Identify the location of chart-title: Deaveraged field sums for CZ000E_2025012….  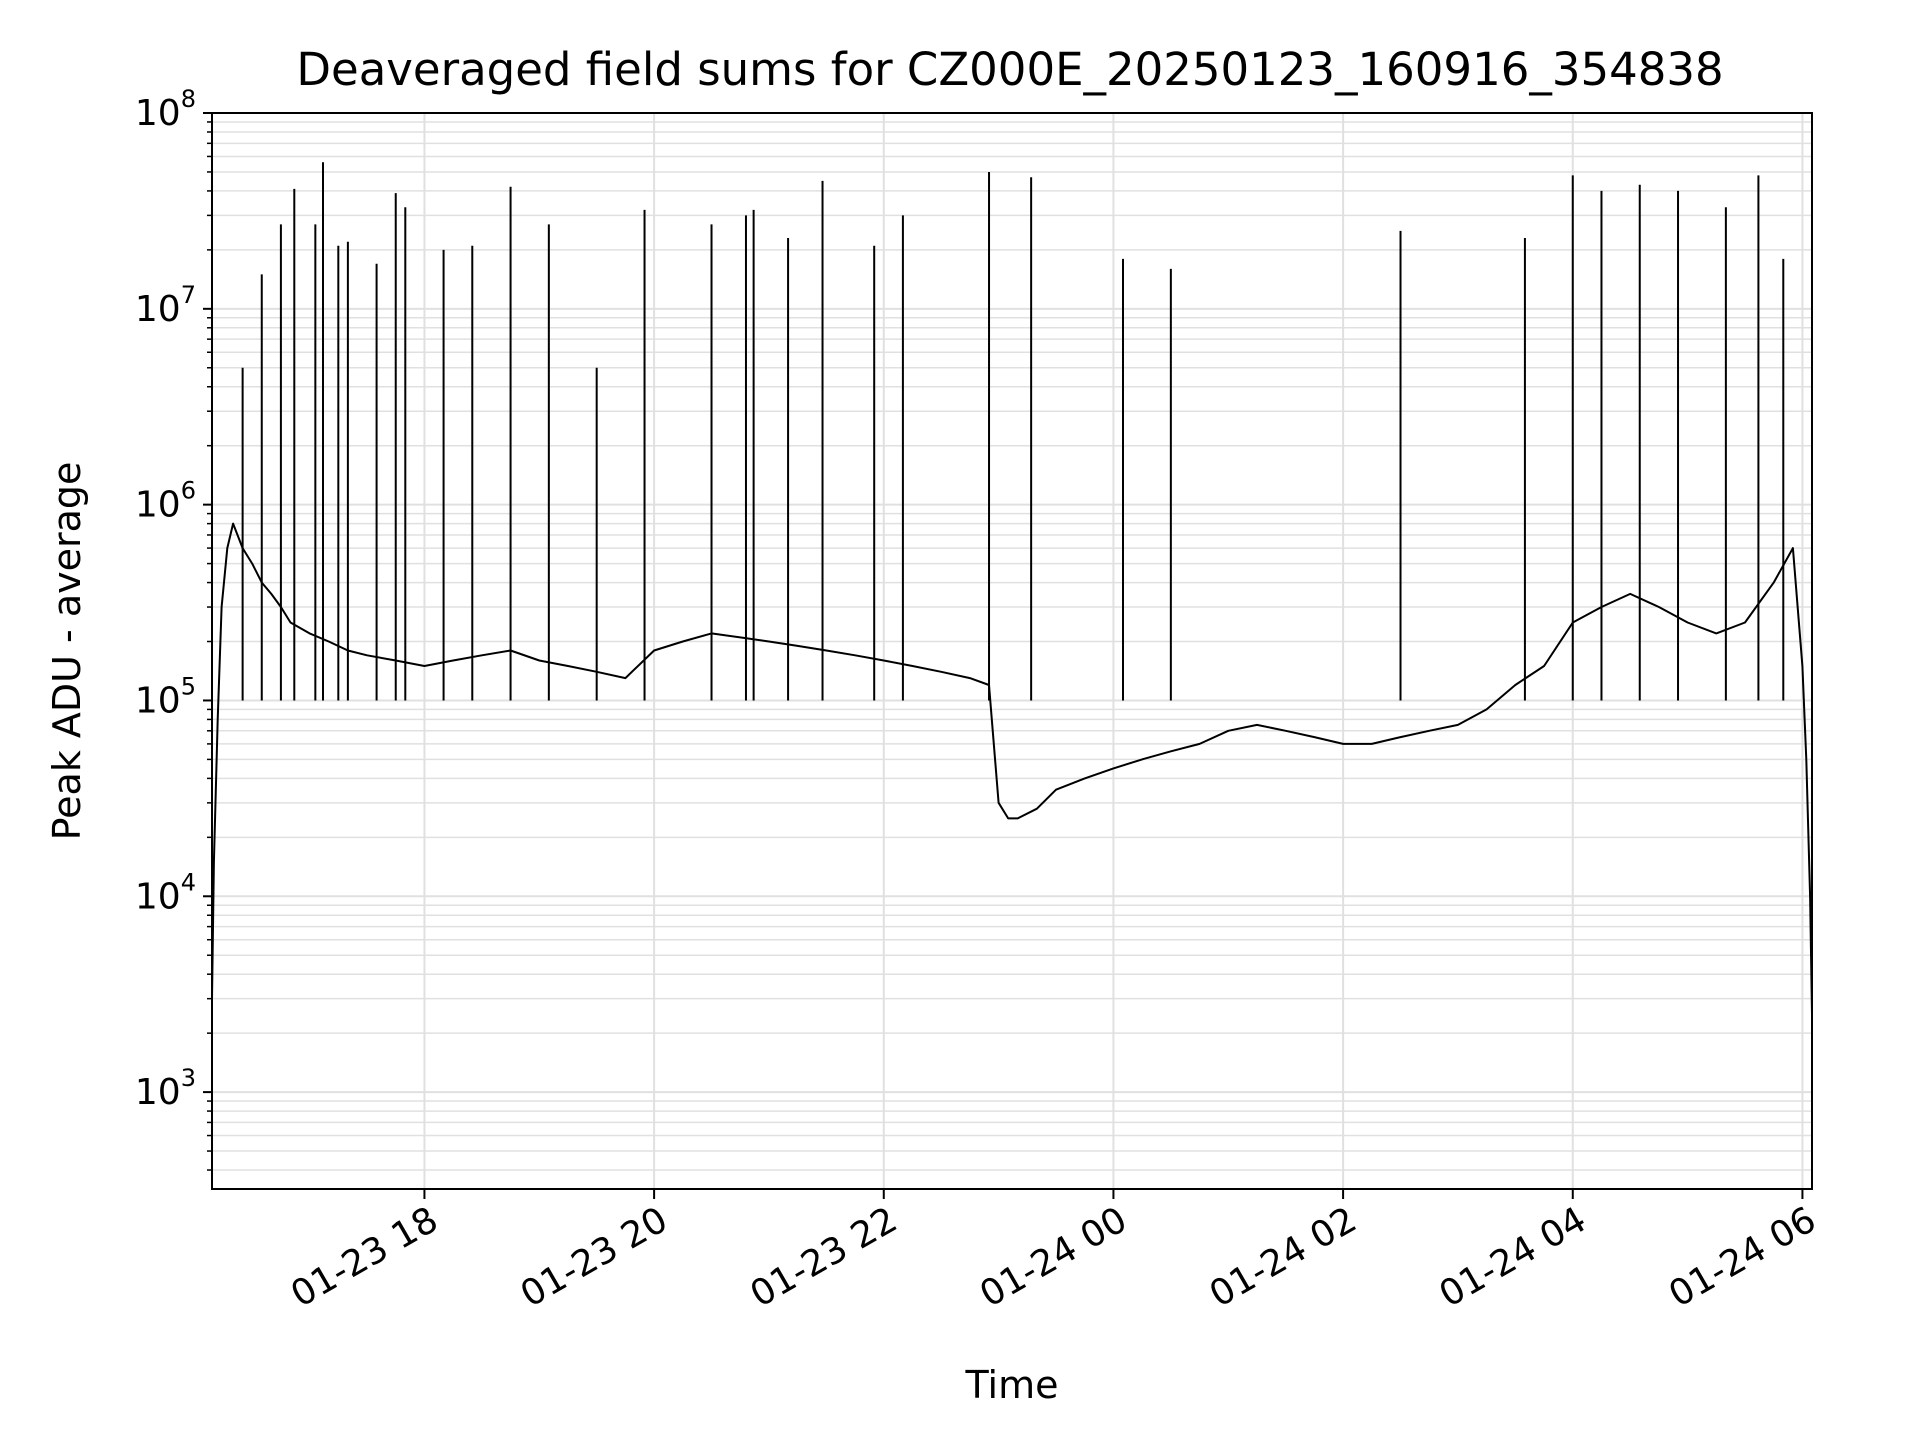
(1009, 69).